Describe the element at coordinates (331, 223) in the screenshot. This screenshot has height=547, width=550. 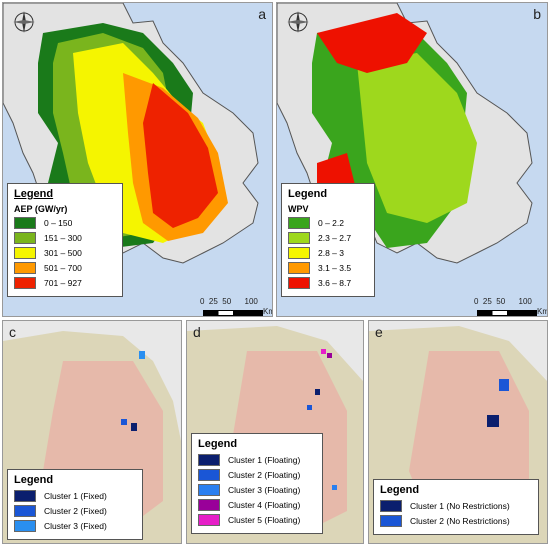
I see `legend-label: 0 – 2.2` at that location.